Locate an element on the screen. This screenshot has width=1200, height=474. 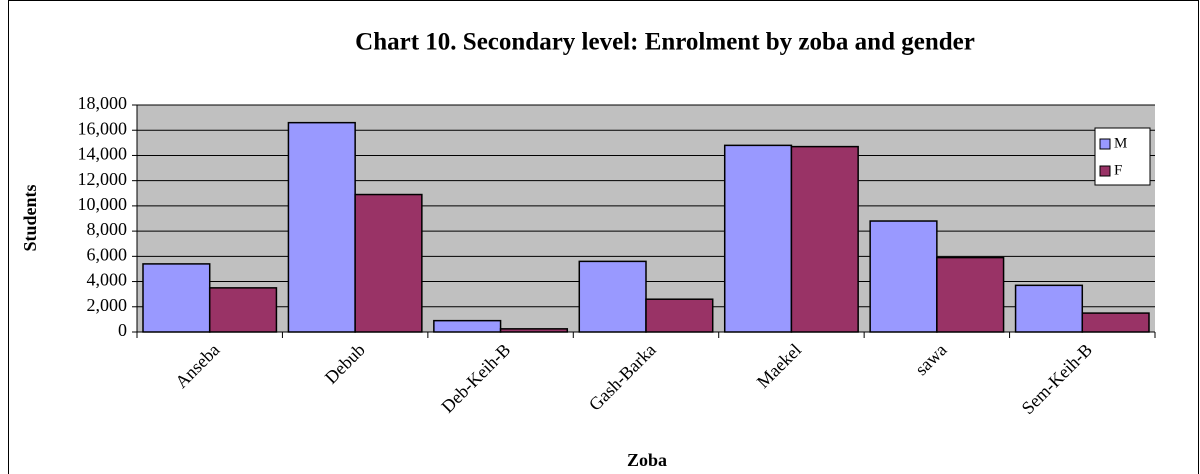
y-tick-label: 8,000 is located at coordinates (107, 229).